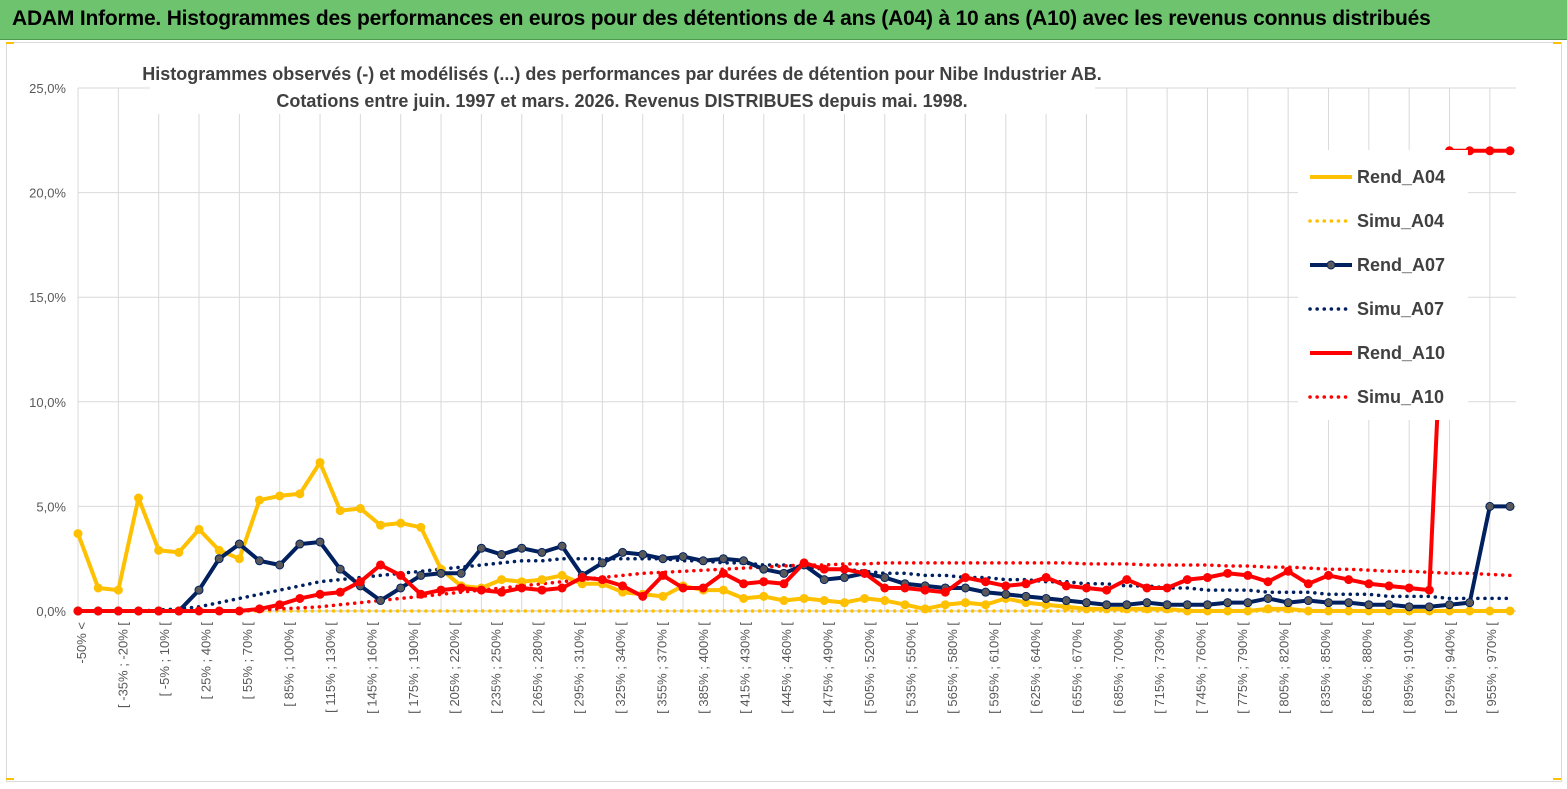  I want to click on x-tick-label: [ 235% ; 250% [, so click(496, 668).